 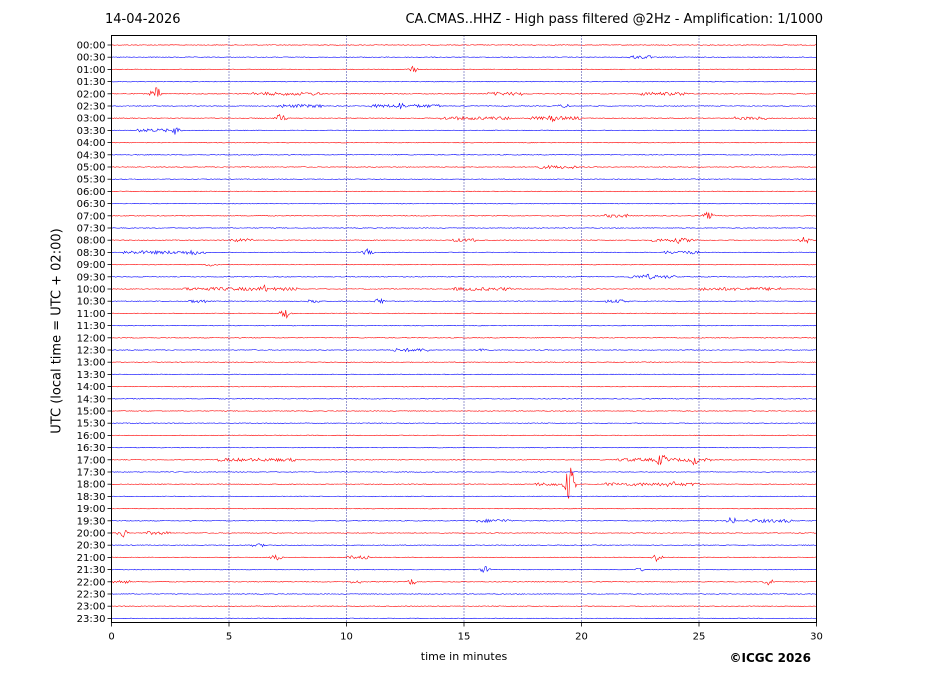 What do you see at coordinates (91, 473) in the screenshot?
I see `y-tick-label: 17:30` at bounding box center [91, 473].